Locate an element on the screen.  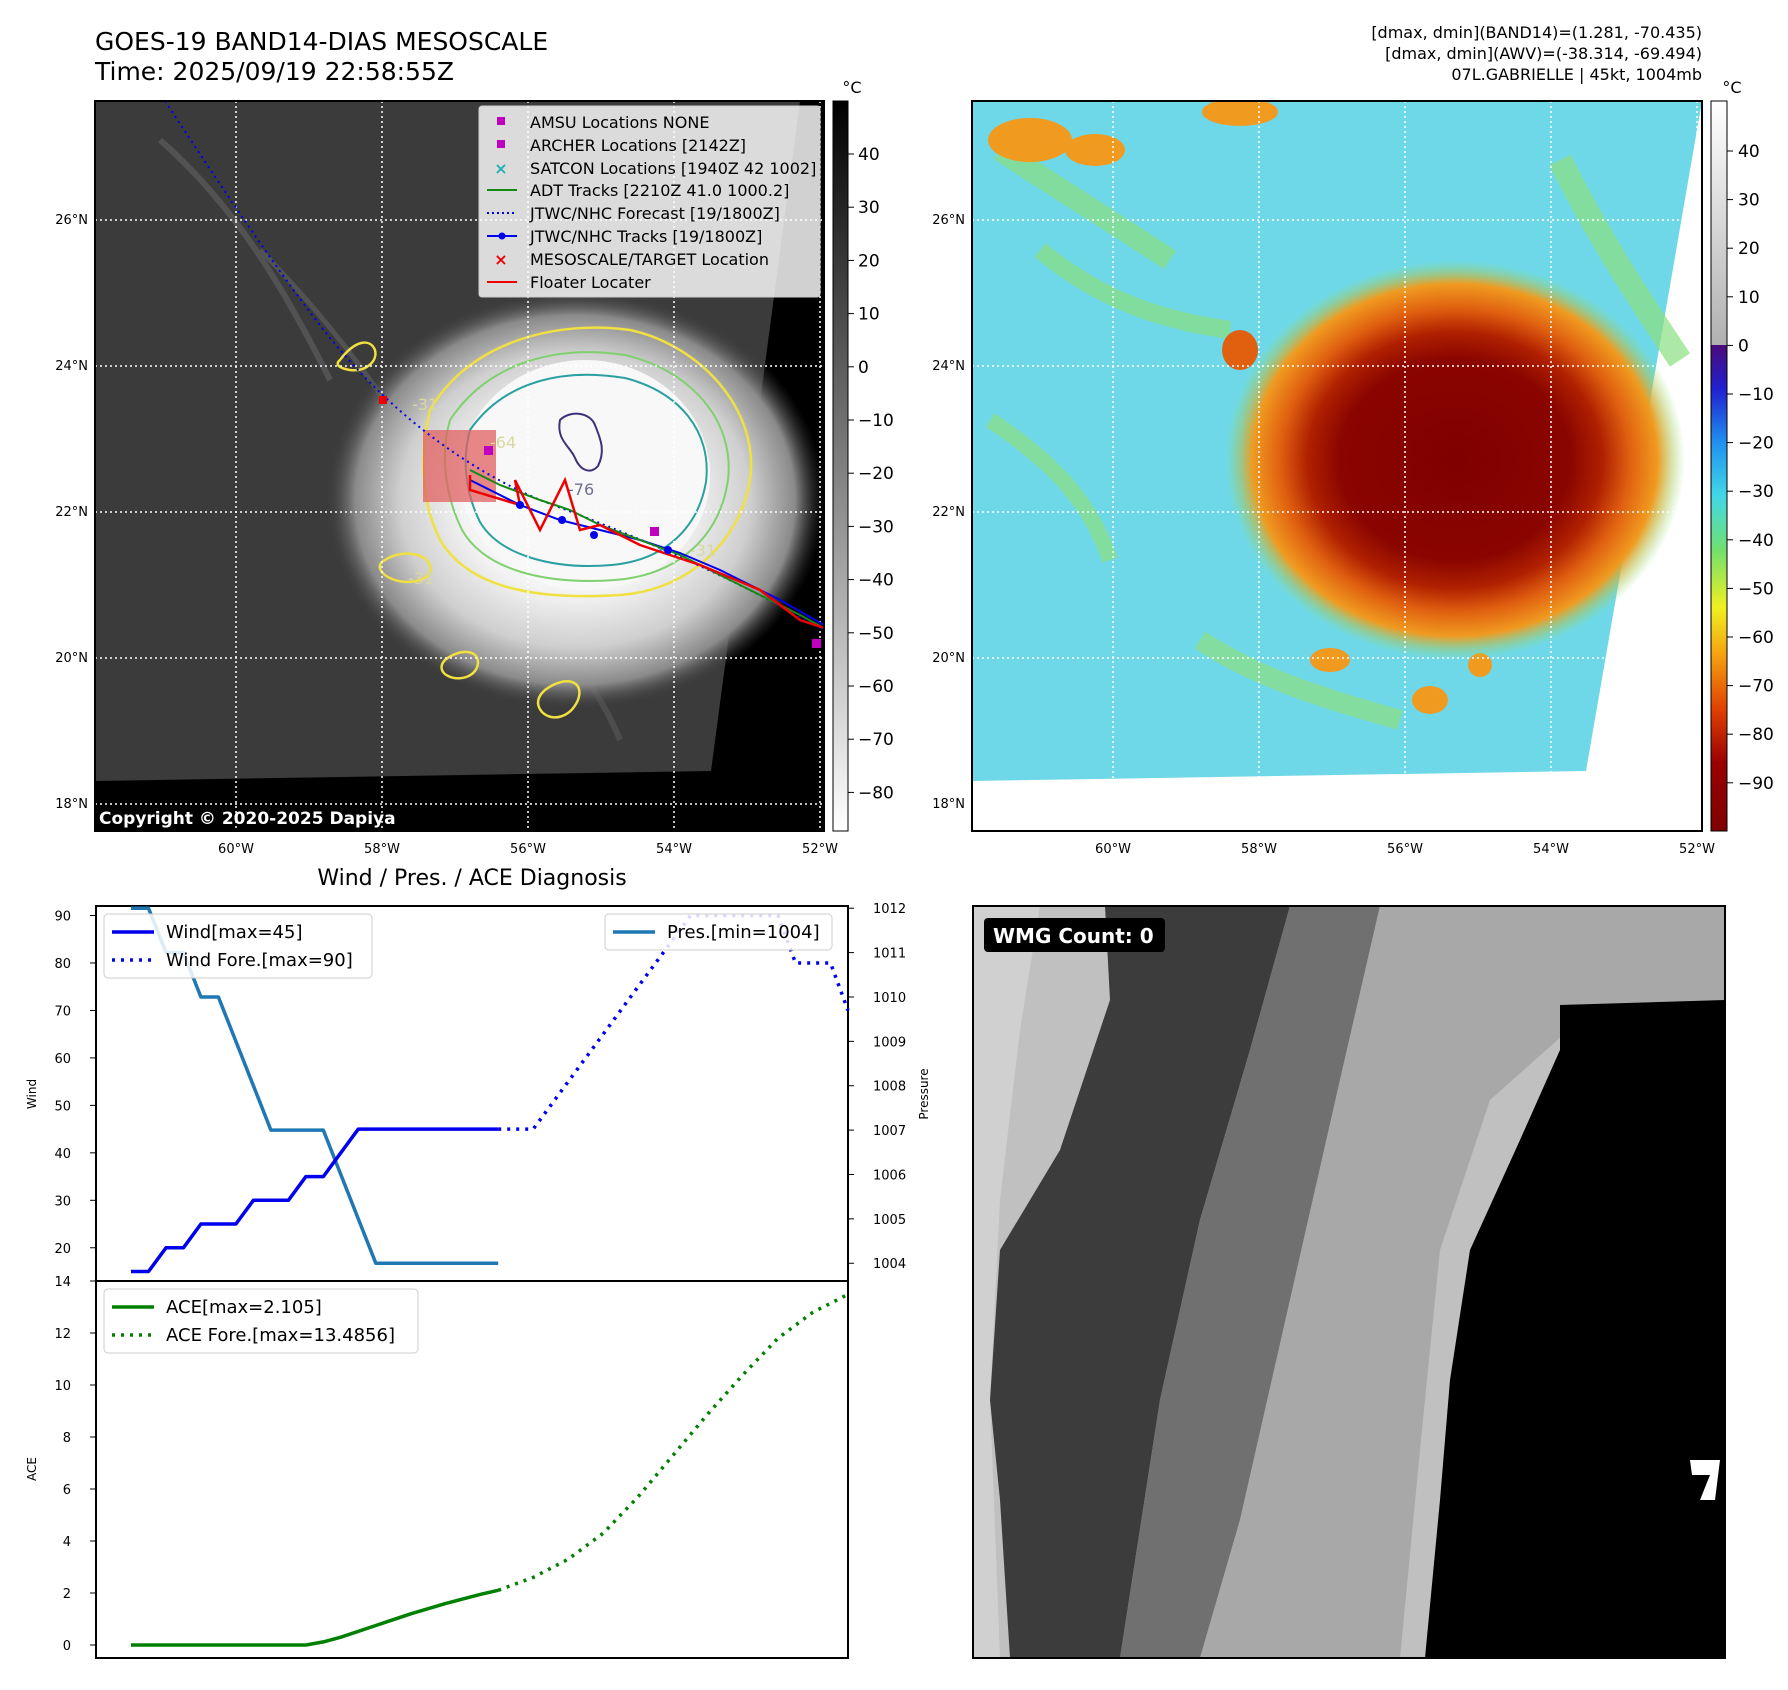
lat-label: 22°N is located at coordinates (948, 512).